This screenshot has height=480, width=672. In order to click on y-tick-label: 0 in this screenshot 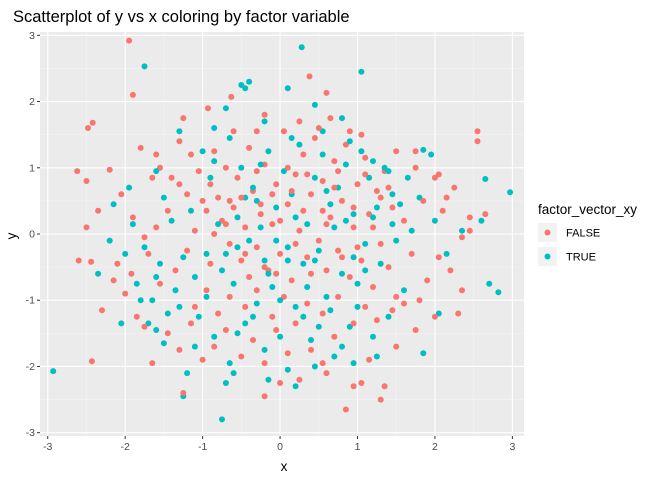, I will do `click(32, 235)`.